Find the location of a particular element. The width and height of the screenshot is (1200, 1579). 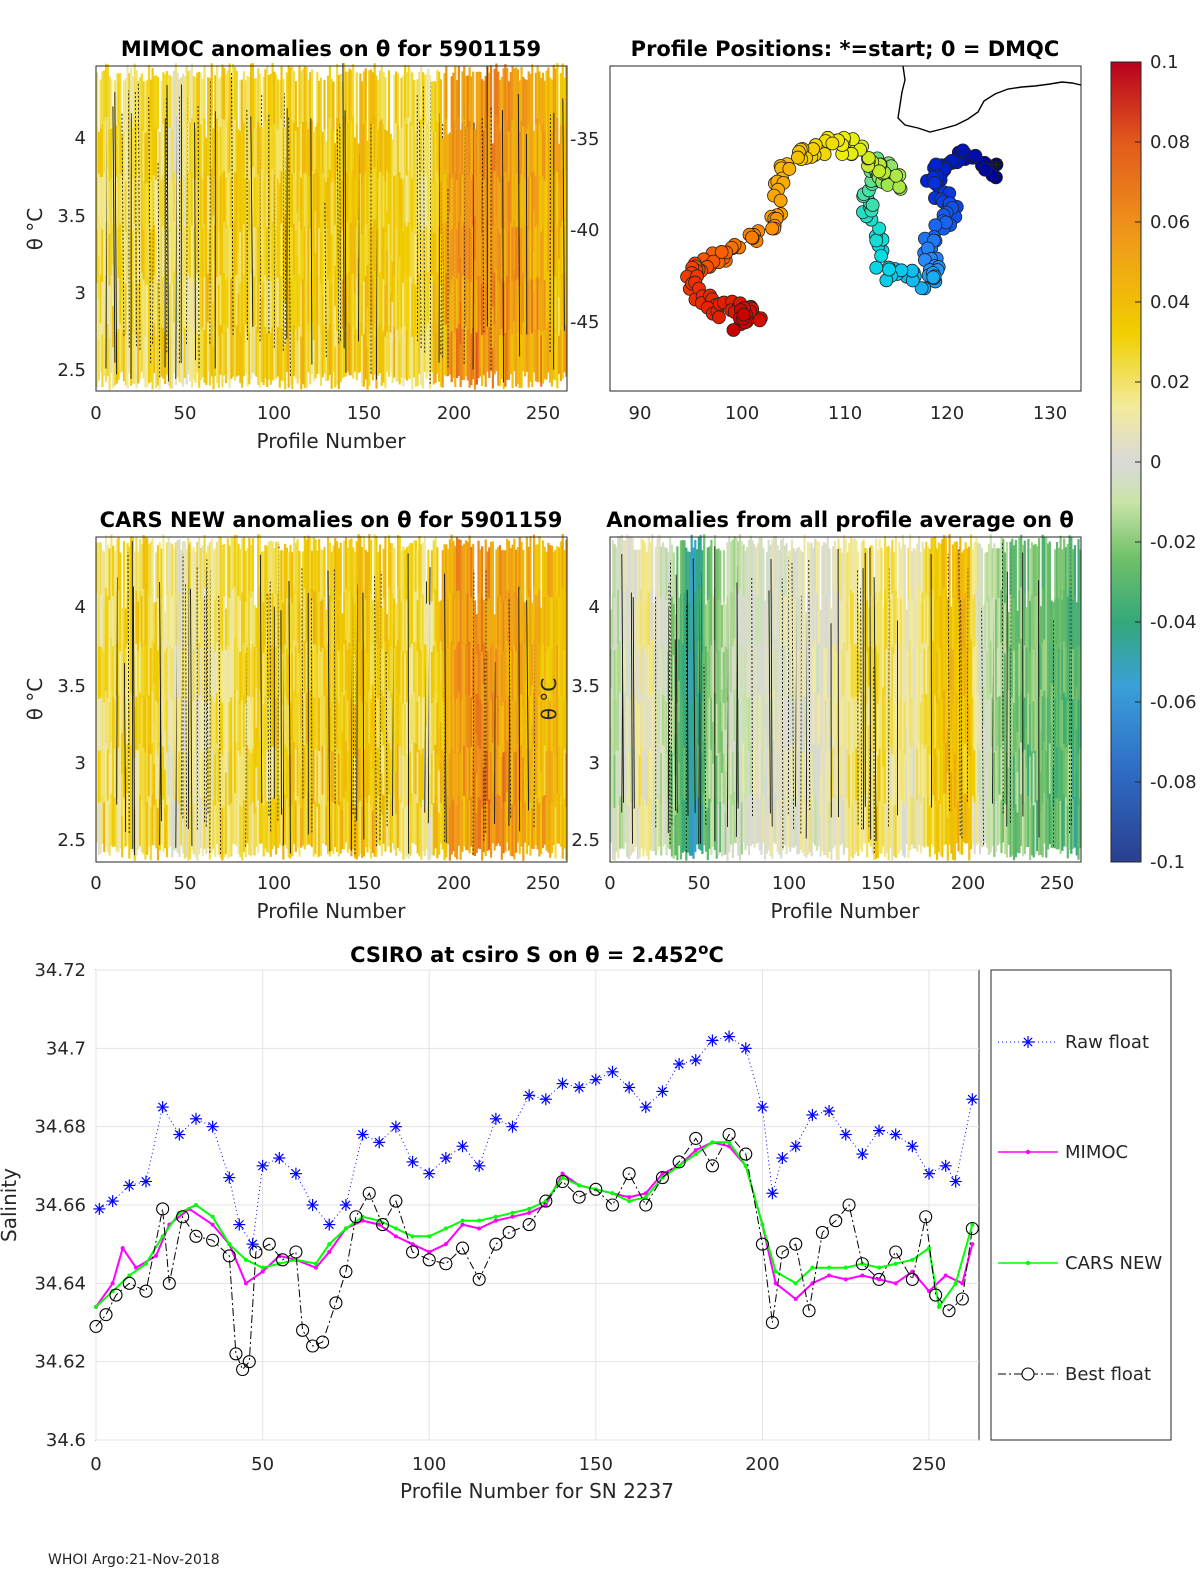

cars-ytick: 2.5 is located at coordinates (71, 840).